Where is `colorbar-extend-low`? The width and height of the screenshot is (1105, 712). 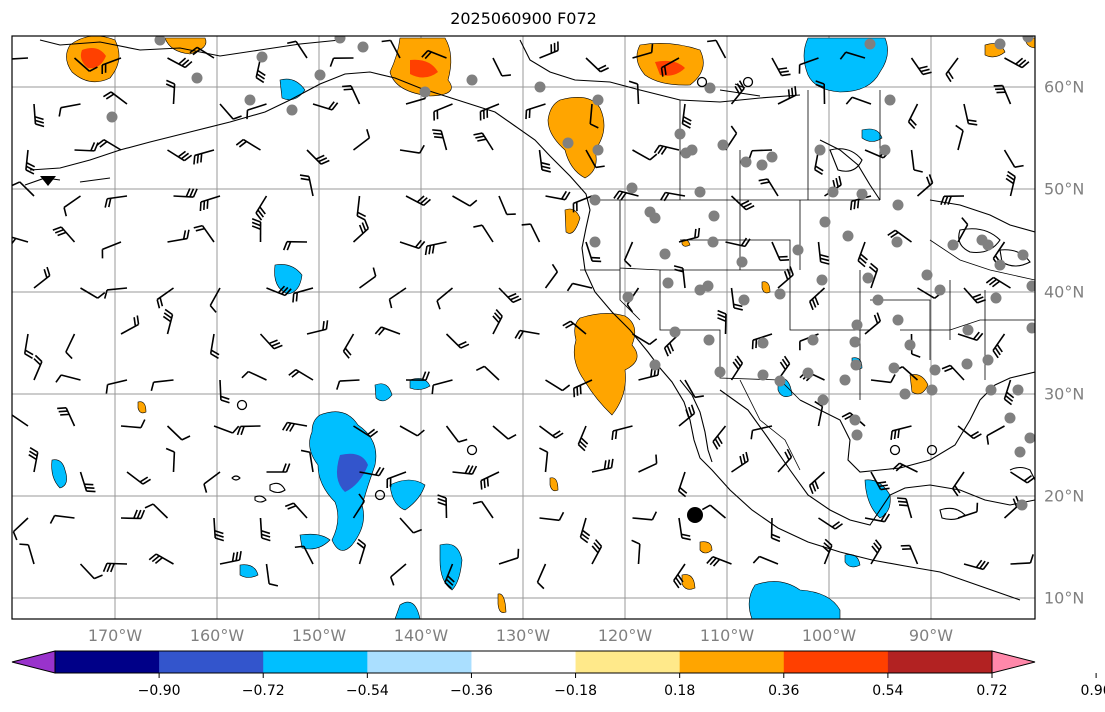
colorbar-extend-low is located at coordinates (33, 662).